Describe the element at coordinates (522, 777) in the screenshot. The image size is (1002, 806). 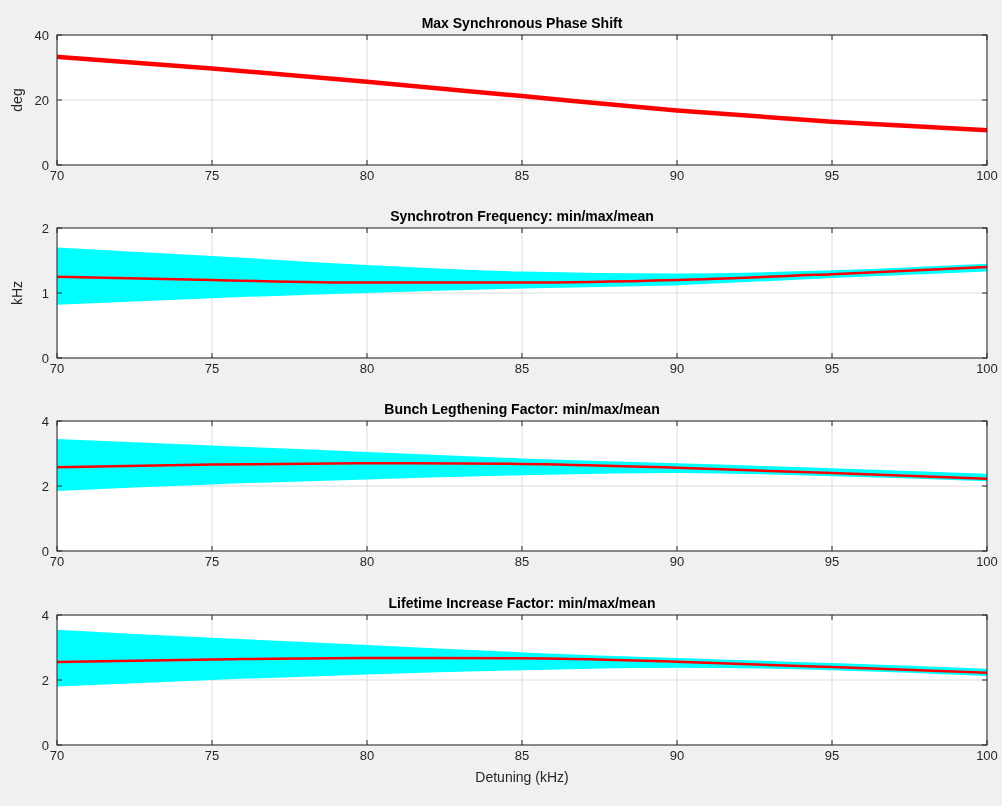
I see `x-axis-title: Detuning (kHz)` at that location.